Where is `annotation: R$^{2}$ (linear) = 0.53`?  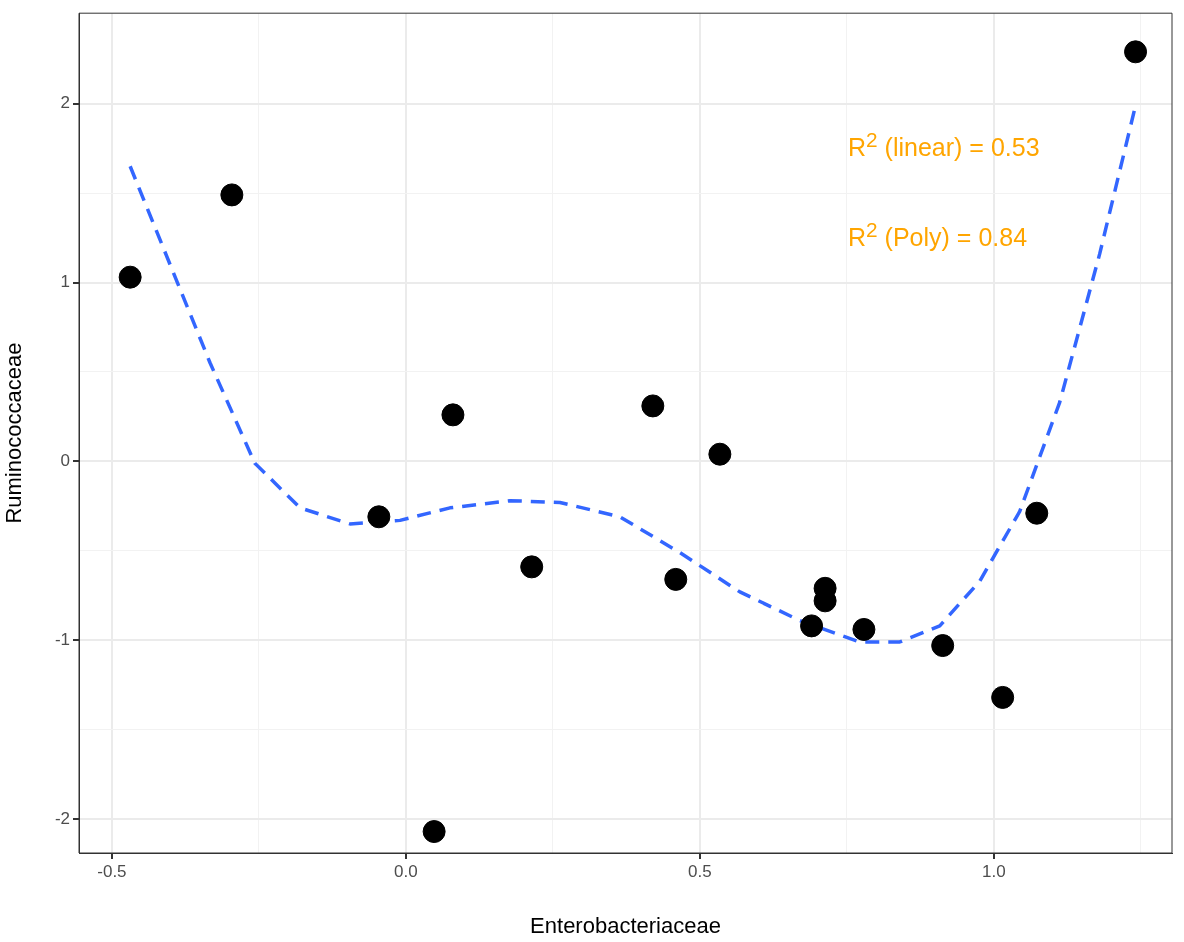
annotation: R$^{2}$ (linear) = 0.53 is located at coordinates (944, 145).